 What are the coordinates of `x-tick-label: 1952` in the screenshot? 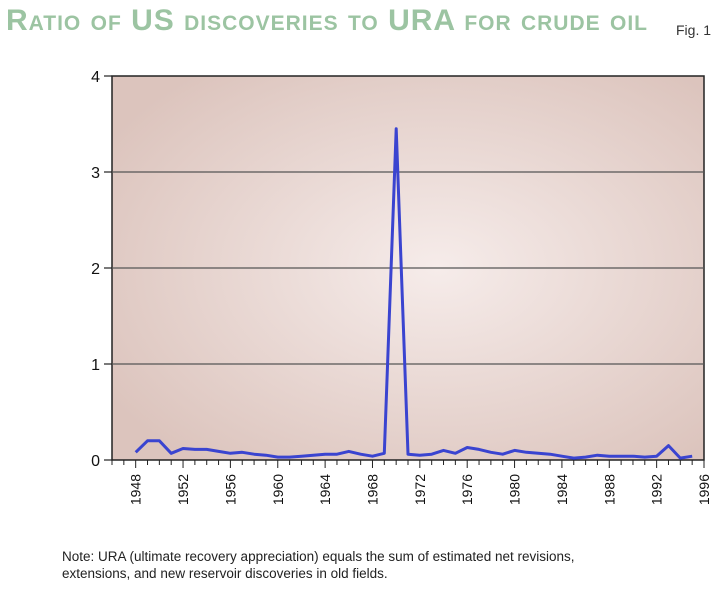 It's located at (183, 489).